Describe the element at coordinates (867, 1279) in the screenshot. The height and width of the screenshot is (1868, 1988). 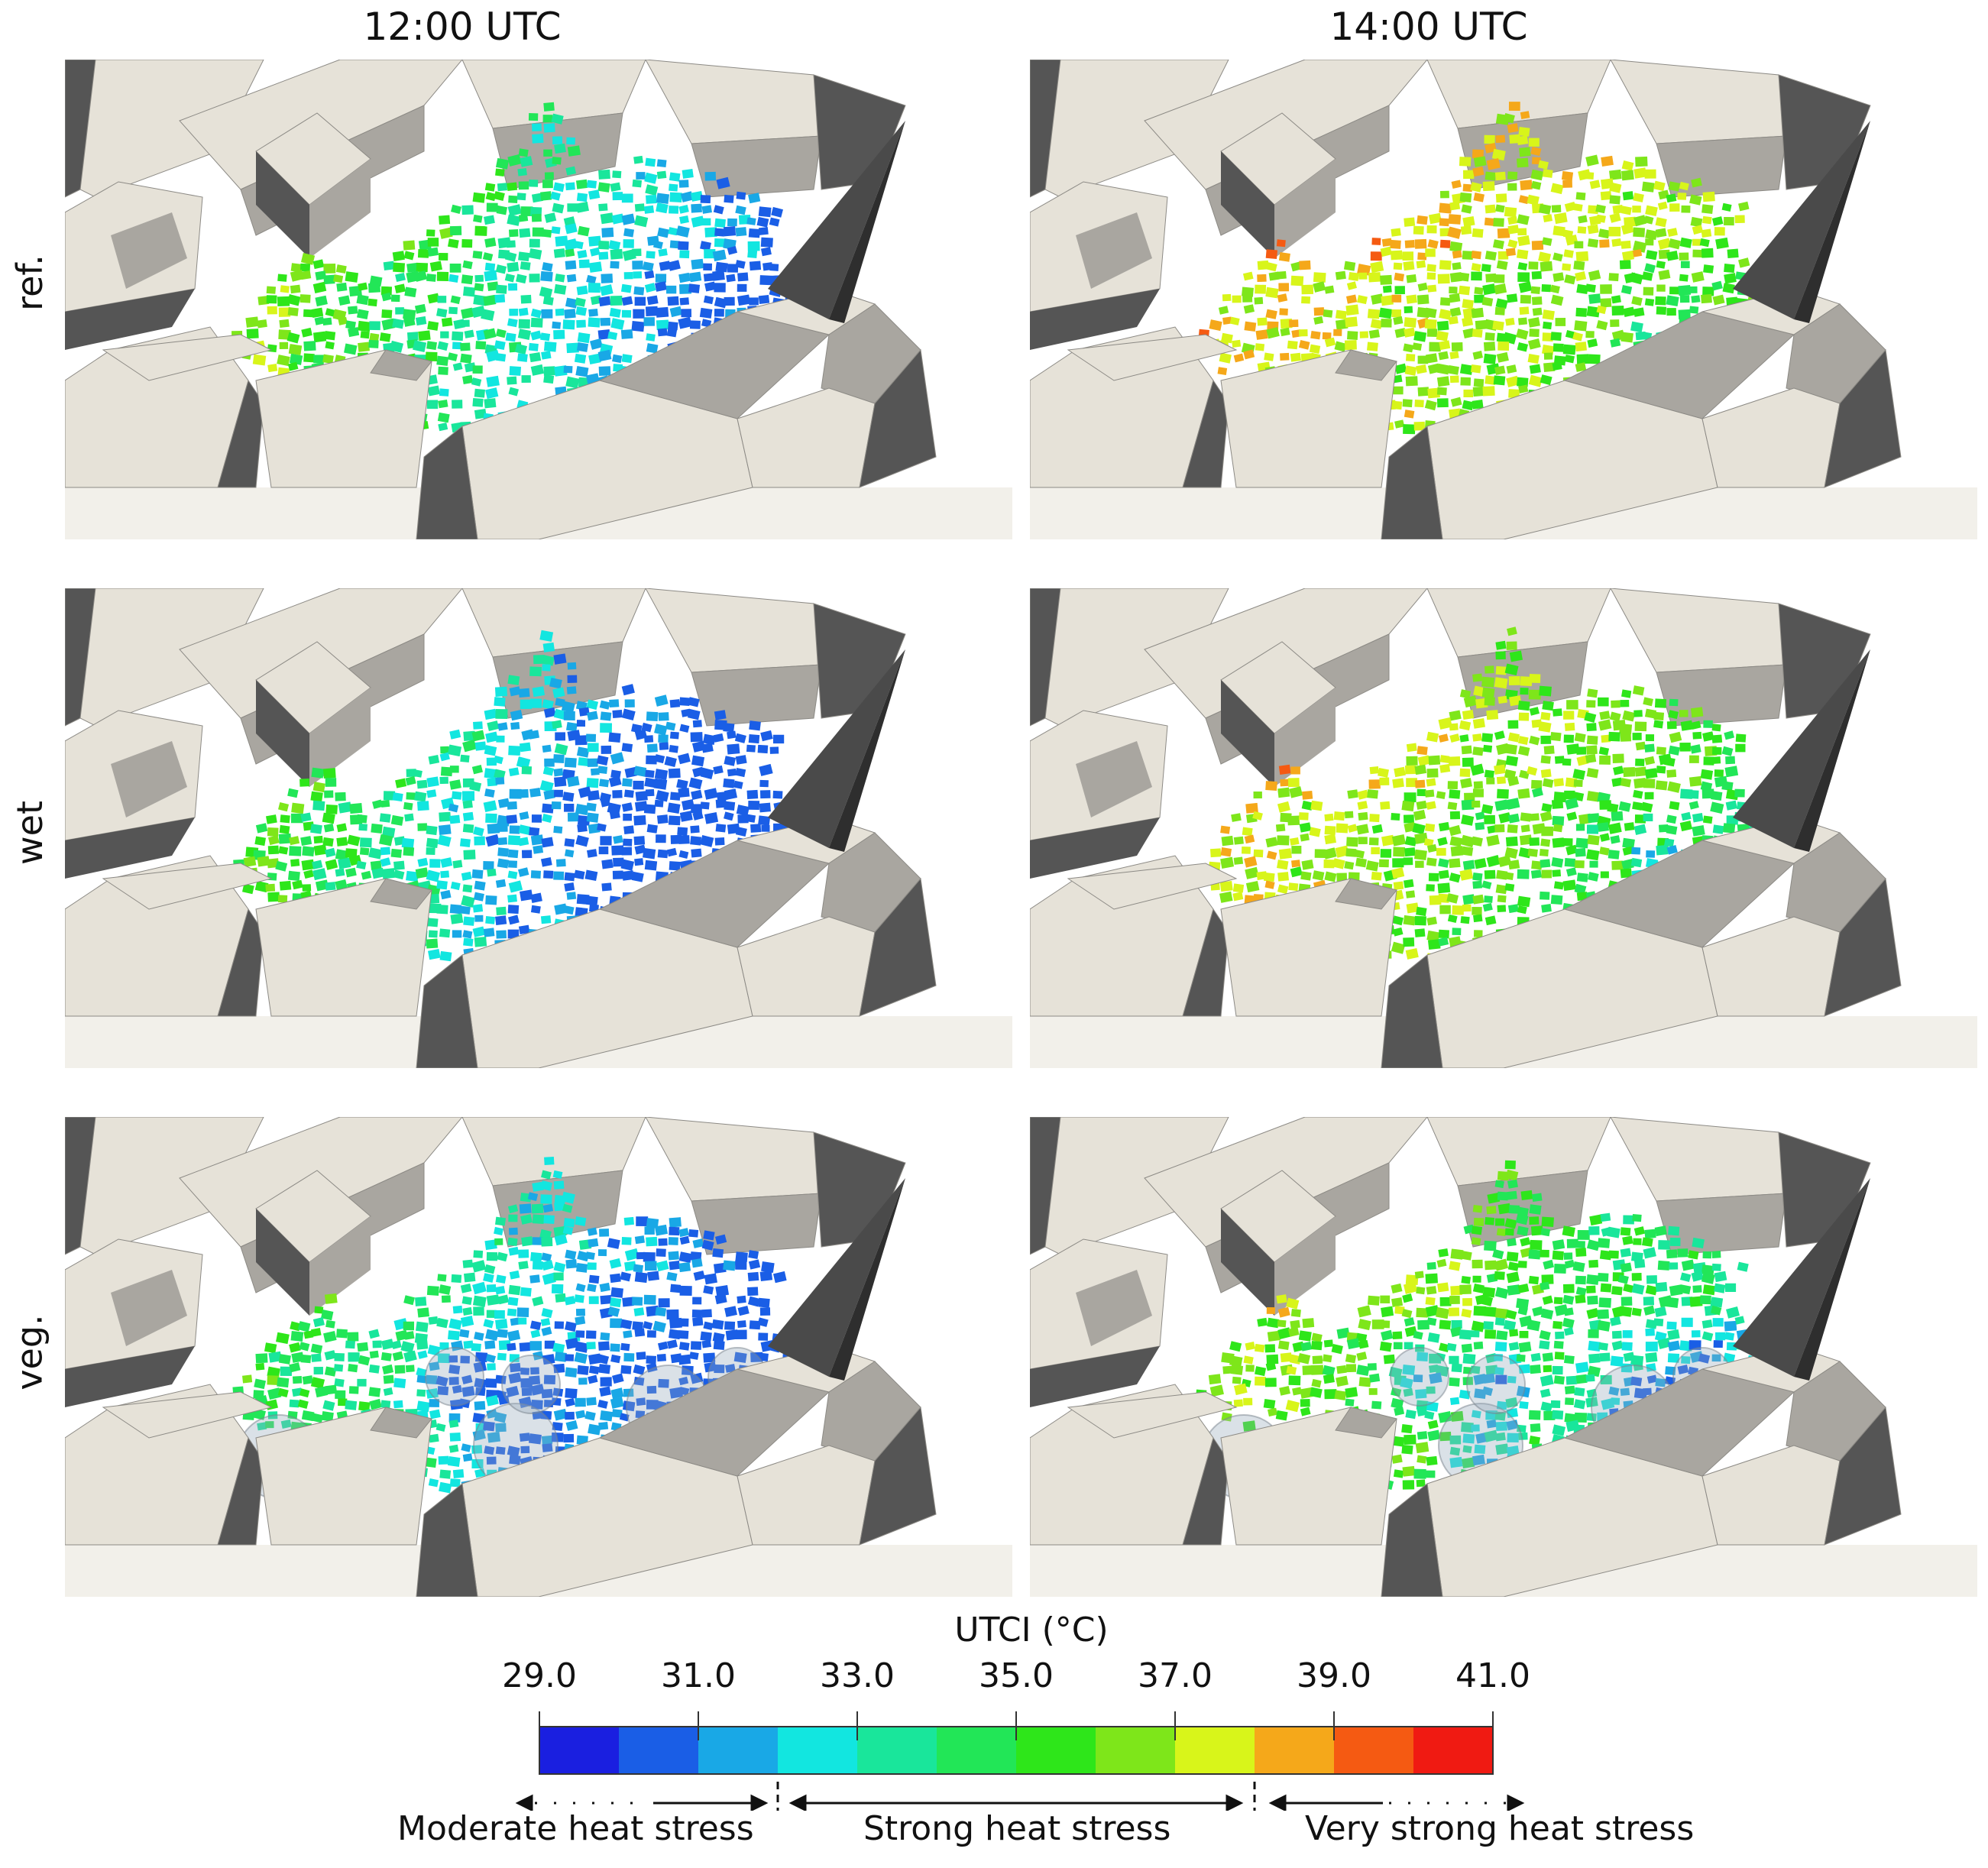
I see `spire-shadow` at that location.